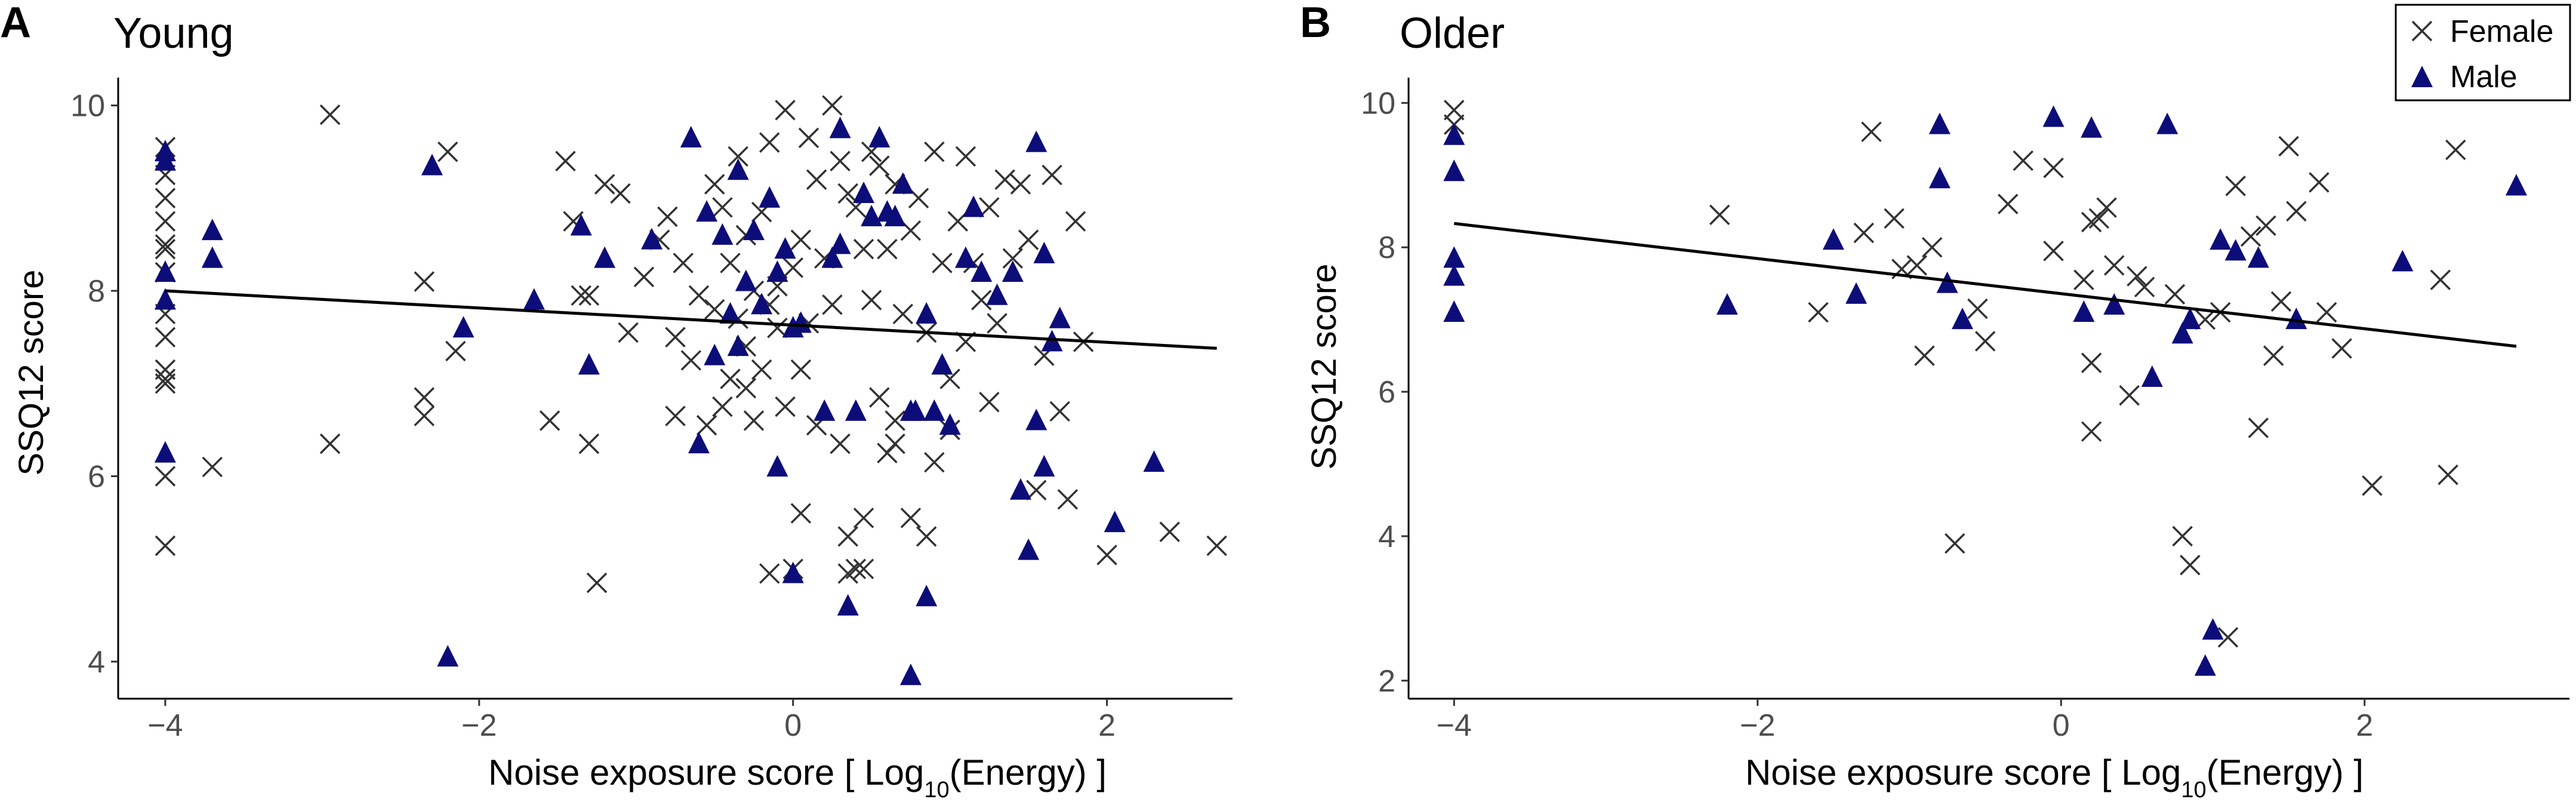 This screenshot has width=2576, height=802. I want to click on panel-a-y-tick-label: 6, so click(96, 476).